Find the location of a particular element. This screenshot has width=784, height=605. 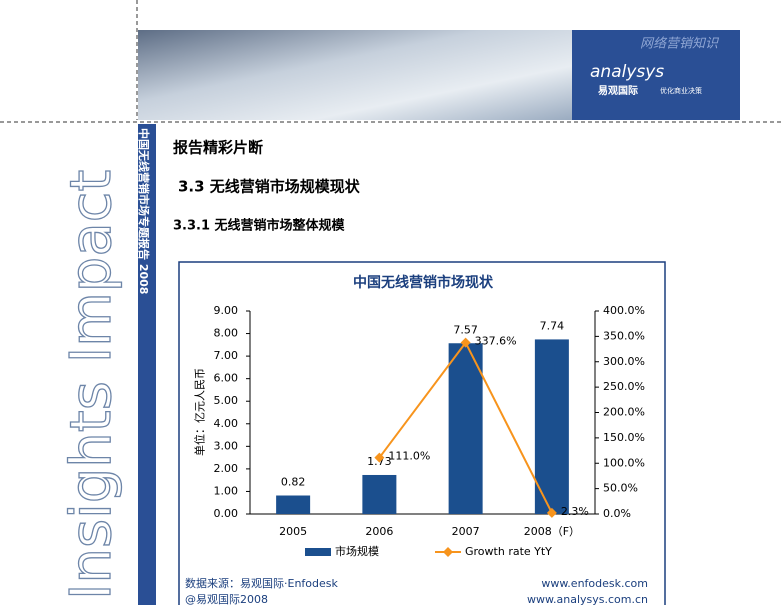

sidebar-strip is located at coordinates (147, 364).